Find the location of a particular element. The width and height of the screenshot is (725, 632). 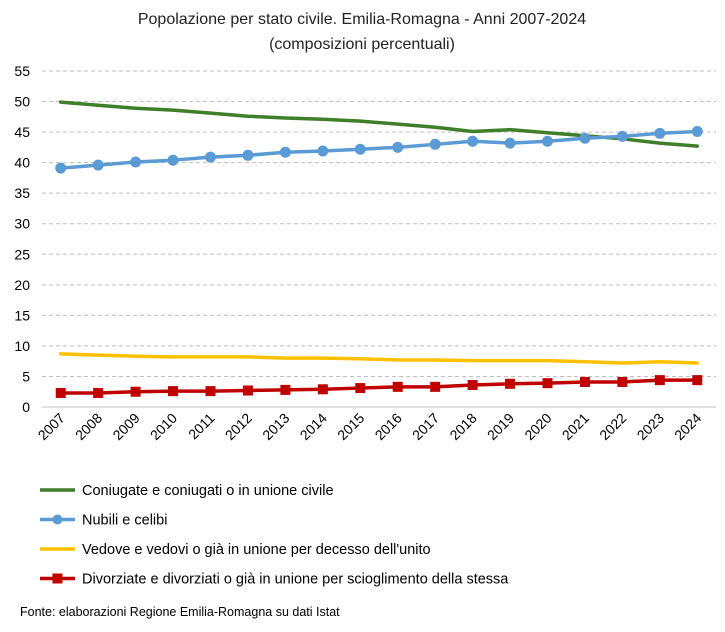

x-tick-label: 2022 is located at coordinates (612, 426).